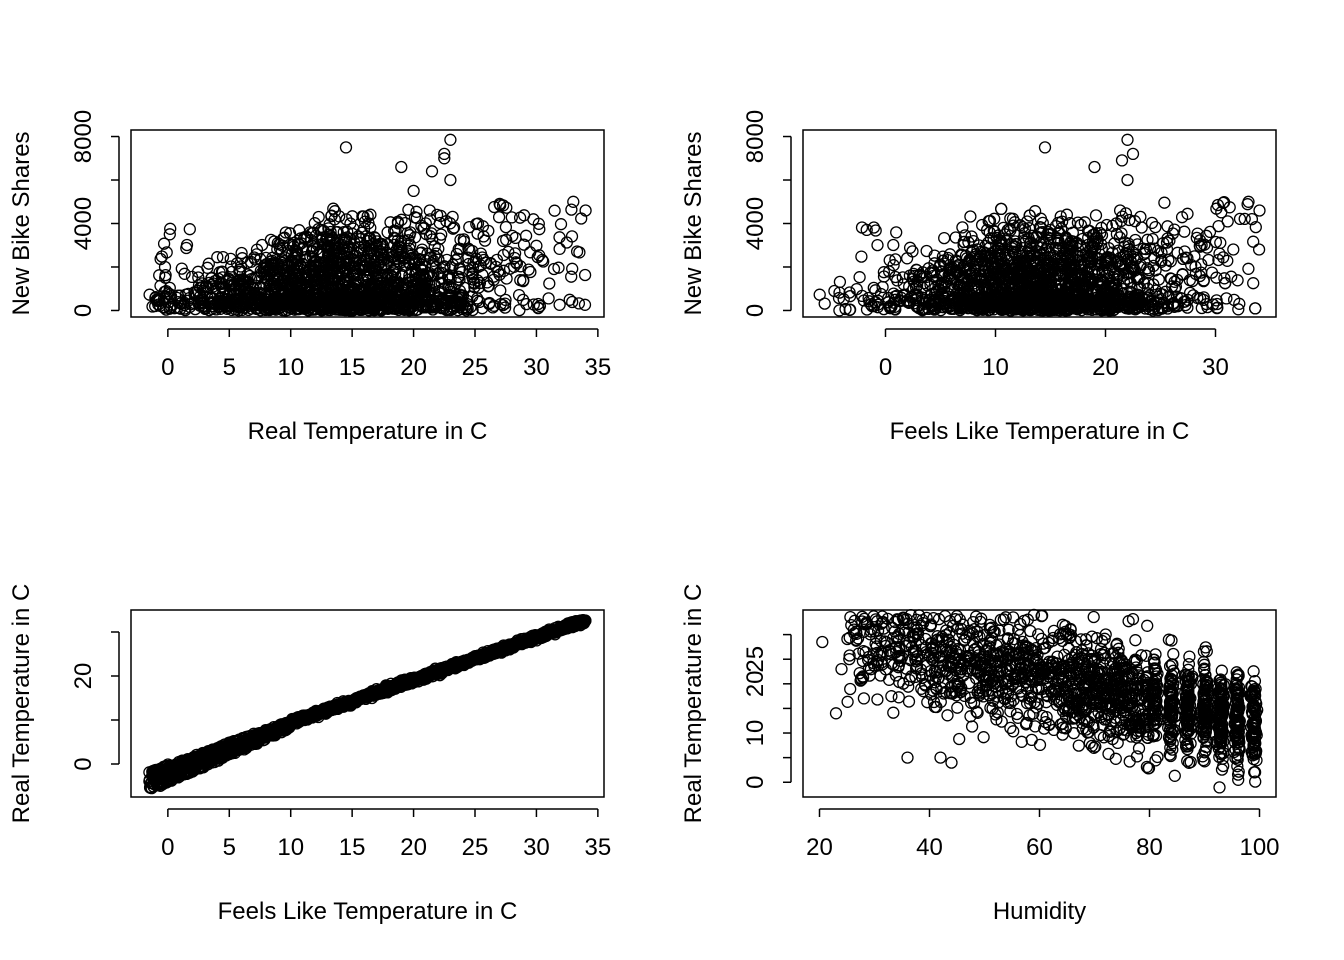 The image size is (1344, 960). Describe the element at coordinates (755, 223) in the screenshot. I see `y-tick-label: 4000` at that location.